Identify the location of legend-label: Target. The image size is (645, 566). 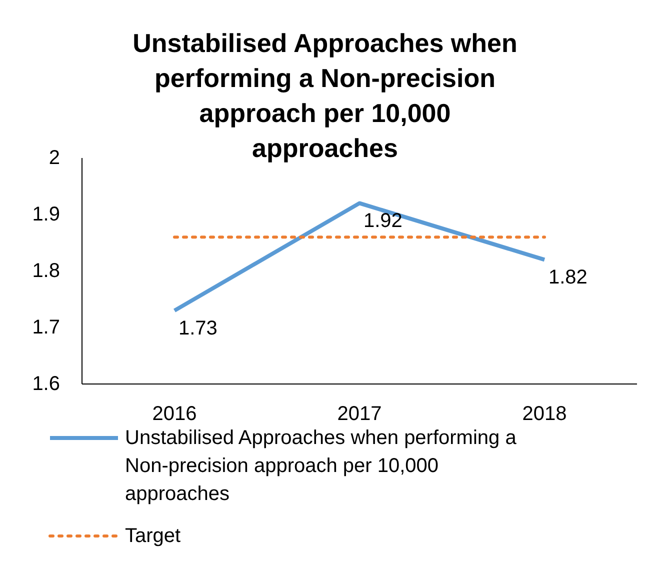
(153, 536).